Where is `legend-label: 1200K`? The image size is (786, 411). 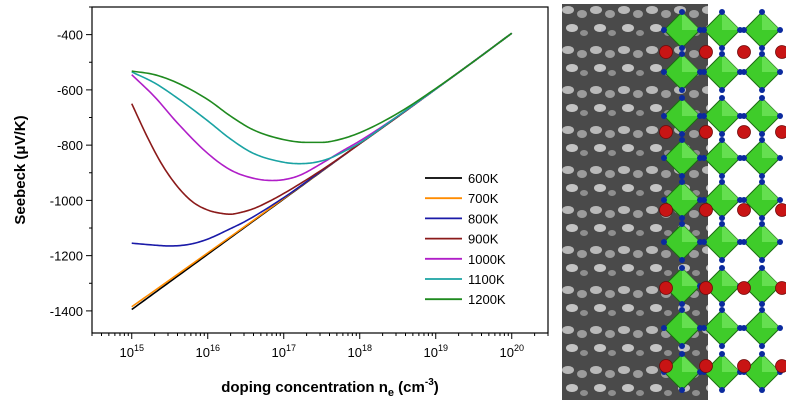 legend-label: 1200K is located at coordinates (487, 299).